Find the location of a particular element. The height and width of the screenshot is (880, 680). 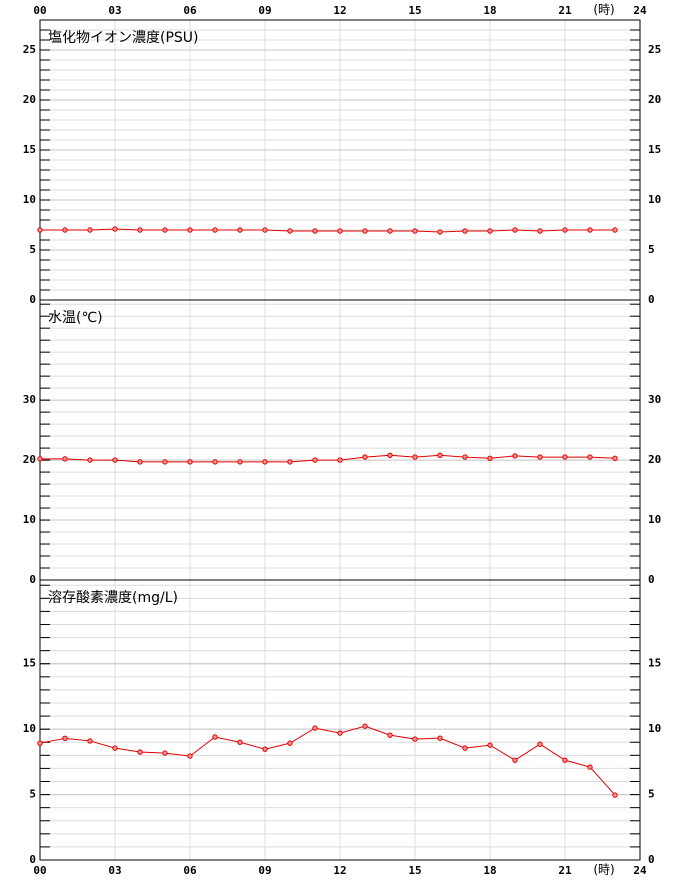

panel-title: 水温(℃) is located at coordinates (75, 318).